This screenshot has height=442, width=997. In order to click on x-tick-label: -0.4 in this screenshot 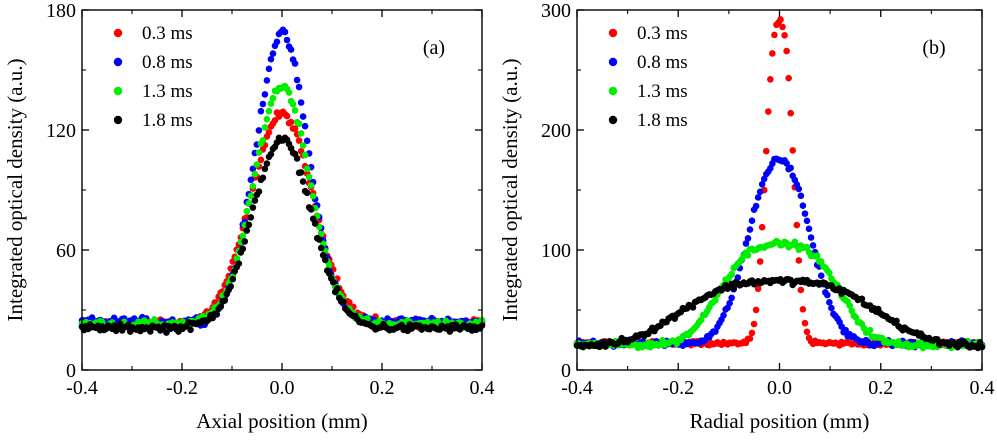, I will do `click(82, 388)`.